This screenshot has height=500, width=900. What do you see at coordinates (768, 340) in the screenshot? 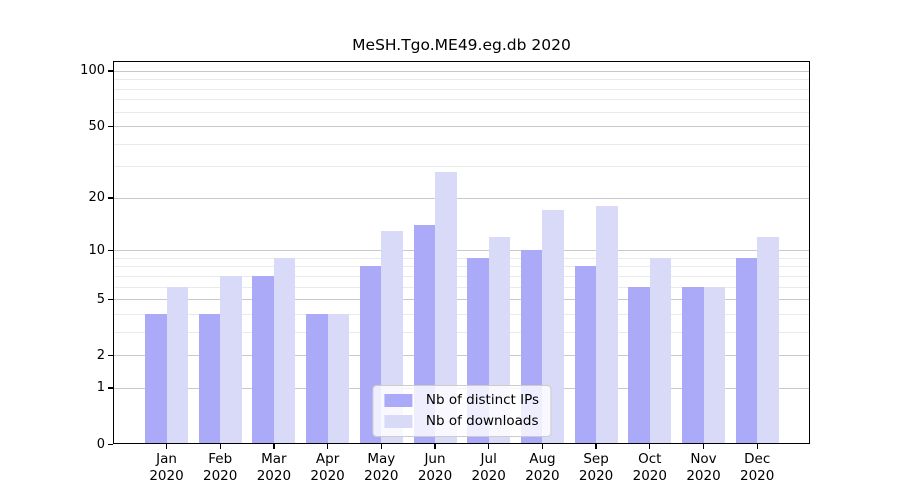
I see `bar-nb-of-downloads-dec` at bounding box center [768, 340].